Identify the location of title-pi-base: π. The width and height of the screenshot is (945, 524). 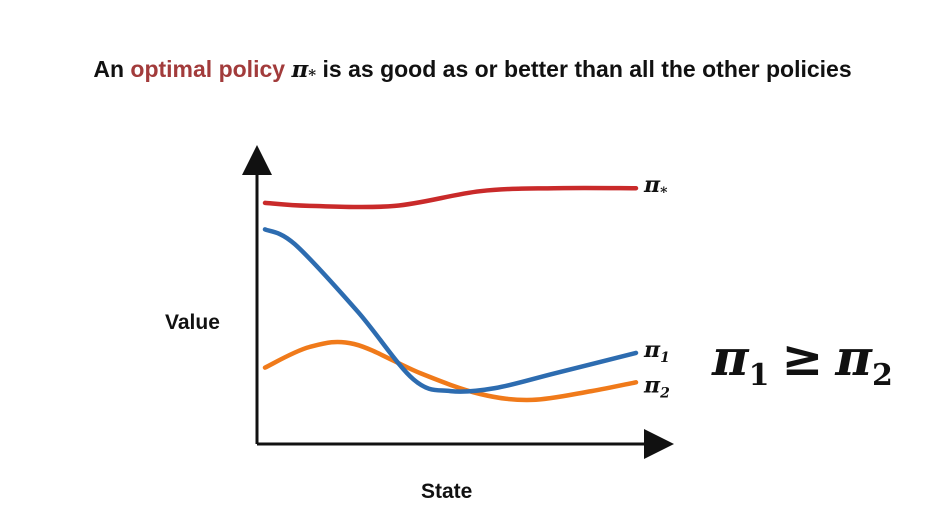
(300, 69).